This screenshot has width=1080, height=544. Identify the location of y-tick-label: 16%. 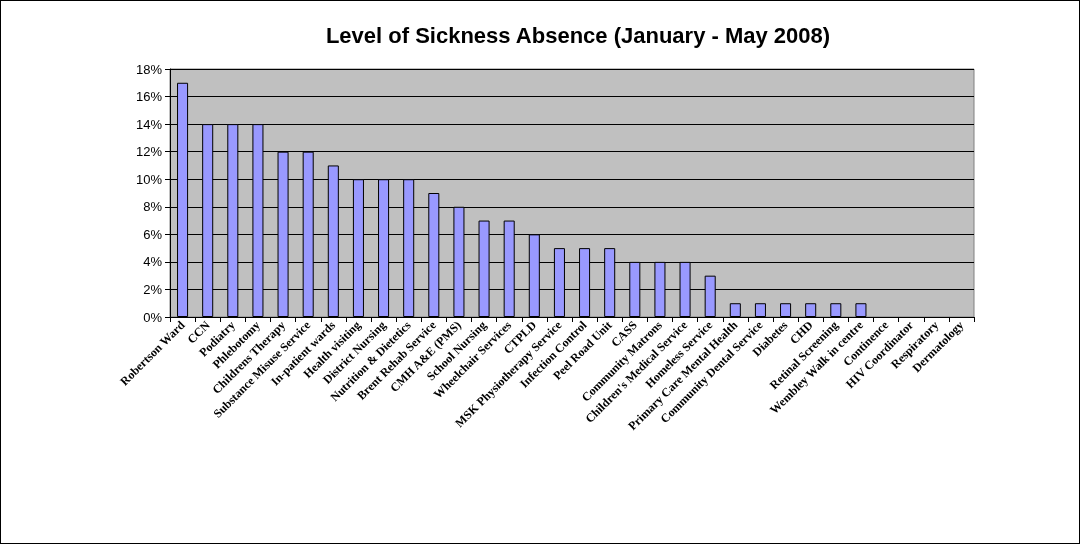
(149, 97).